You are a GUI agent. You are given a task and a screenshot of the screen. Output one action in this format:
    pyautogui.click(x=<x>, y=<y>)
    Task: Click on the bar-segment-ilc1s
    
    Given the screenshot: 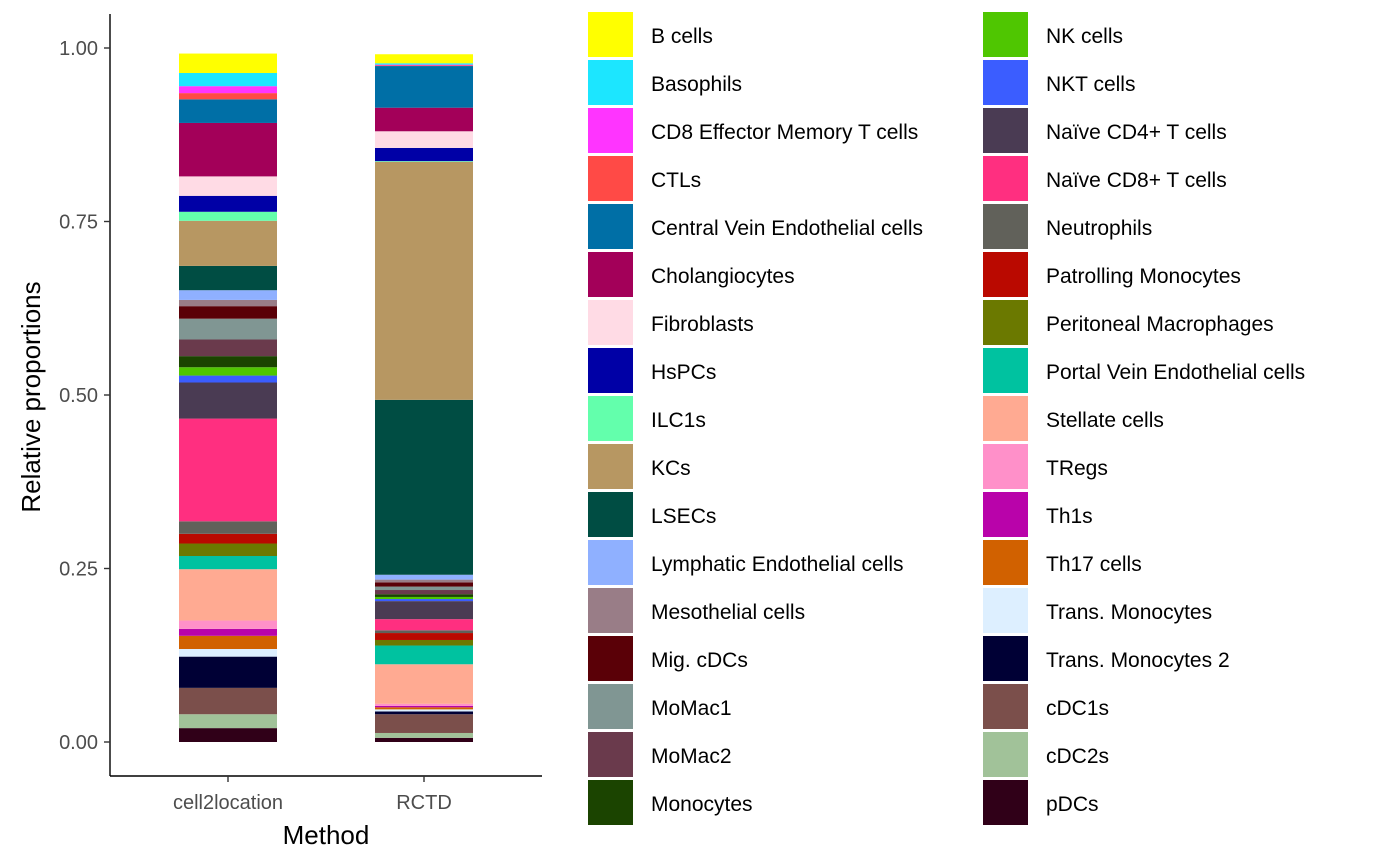 What is the action you would take?
    pyautogui.click(x=424, y=161)
    